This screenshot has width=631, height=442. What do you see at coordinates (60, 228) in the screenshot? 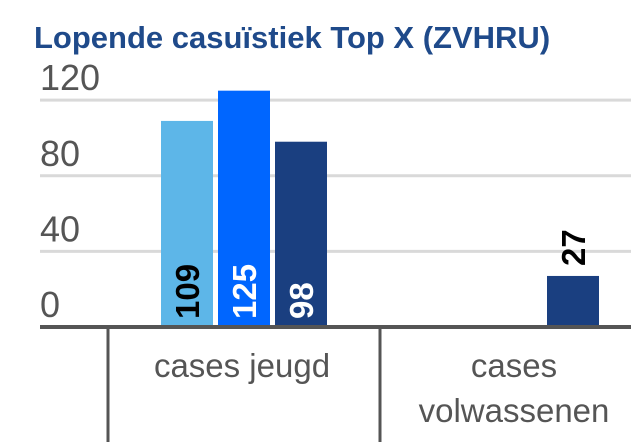
I see `y-tick-label: 40` at bounding box center [60, 228].